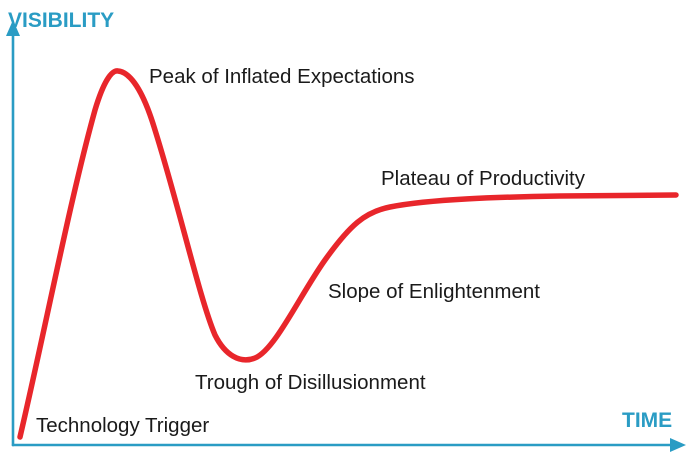 Image resolution: width=693 pixels, height=469 pixels. I want to click on phase-peak-of-inflated-expectations: Peak of Inflated Expectations, so click(282, 76).